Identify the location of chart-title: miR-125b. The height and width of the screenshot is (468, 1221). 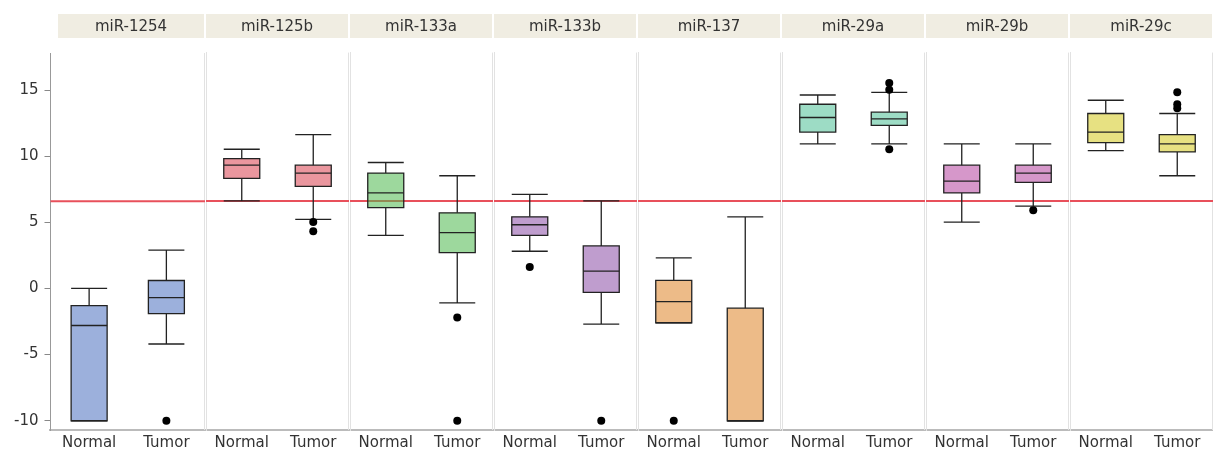
(277, 26).